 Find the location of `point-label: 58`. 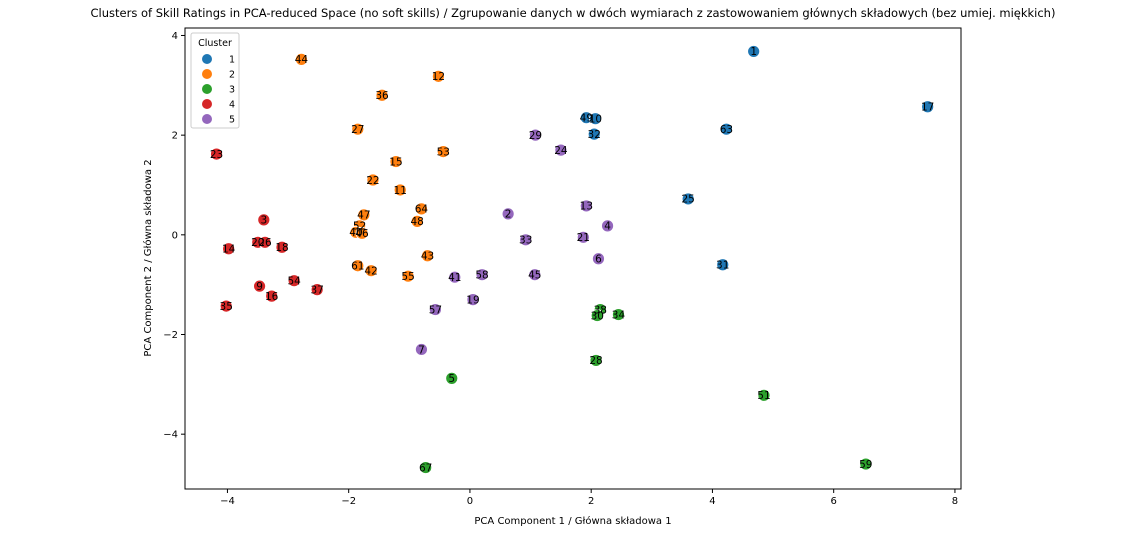

point-label: 58 is located at coordinates (481, 275).